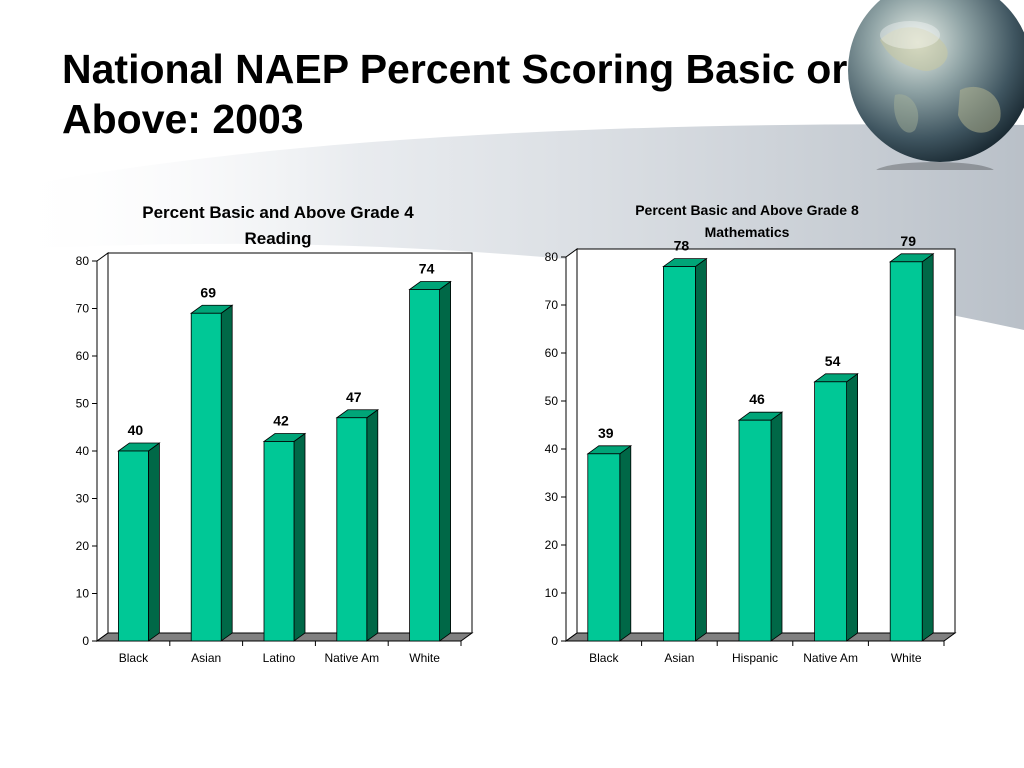 This screenshot has width=1024, height=768. I want to click on chart-title-line: Reading, so click(277, 238).